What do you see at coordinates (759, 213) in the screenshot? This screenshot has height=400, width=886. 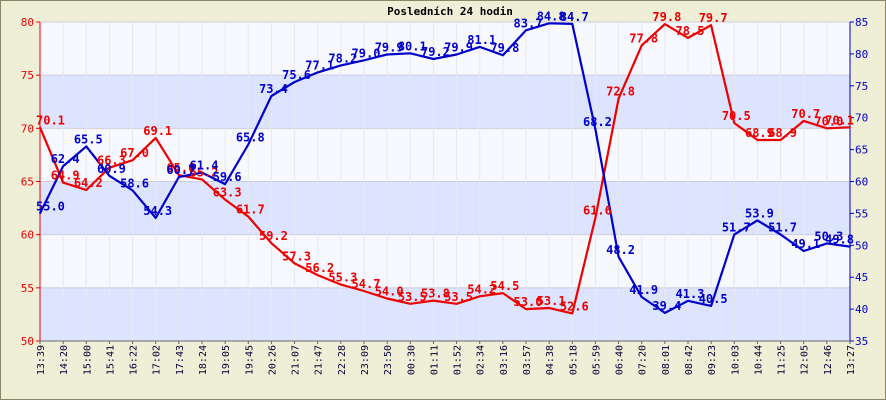 I see `data-label: 53.9` at bounding box center [759, 213].